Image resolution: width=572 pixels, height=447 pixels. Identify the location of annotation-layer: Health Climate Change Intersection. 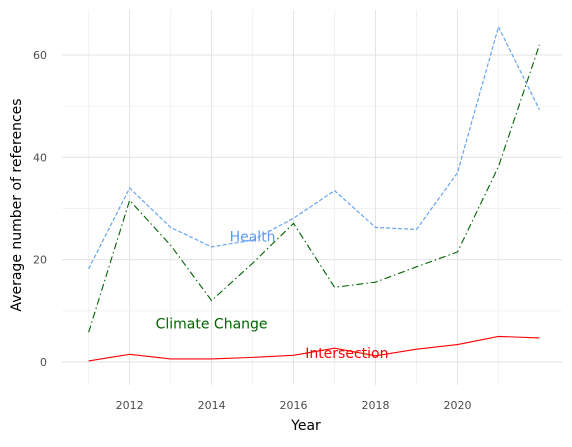
(272, 296).